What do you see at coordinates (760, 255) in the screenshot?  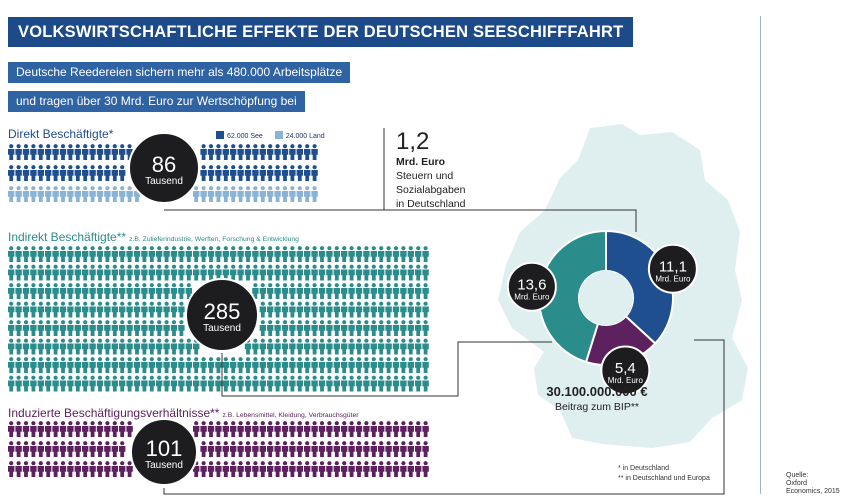 I see `separator-line` at bounding box center [760, 255].